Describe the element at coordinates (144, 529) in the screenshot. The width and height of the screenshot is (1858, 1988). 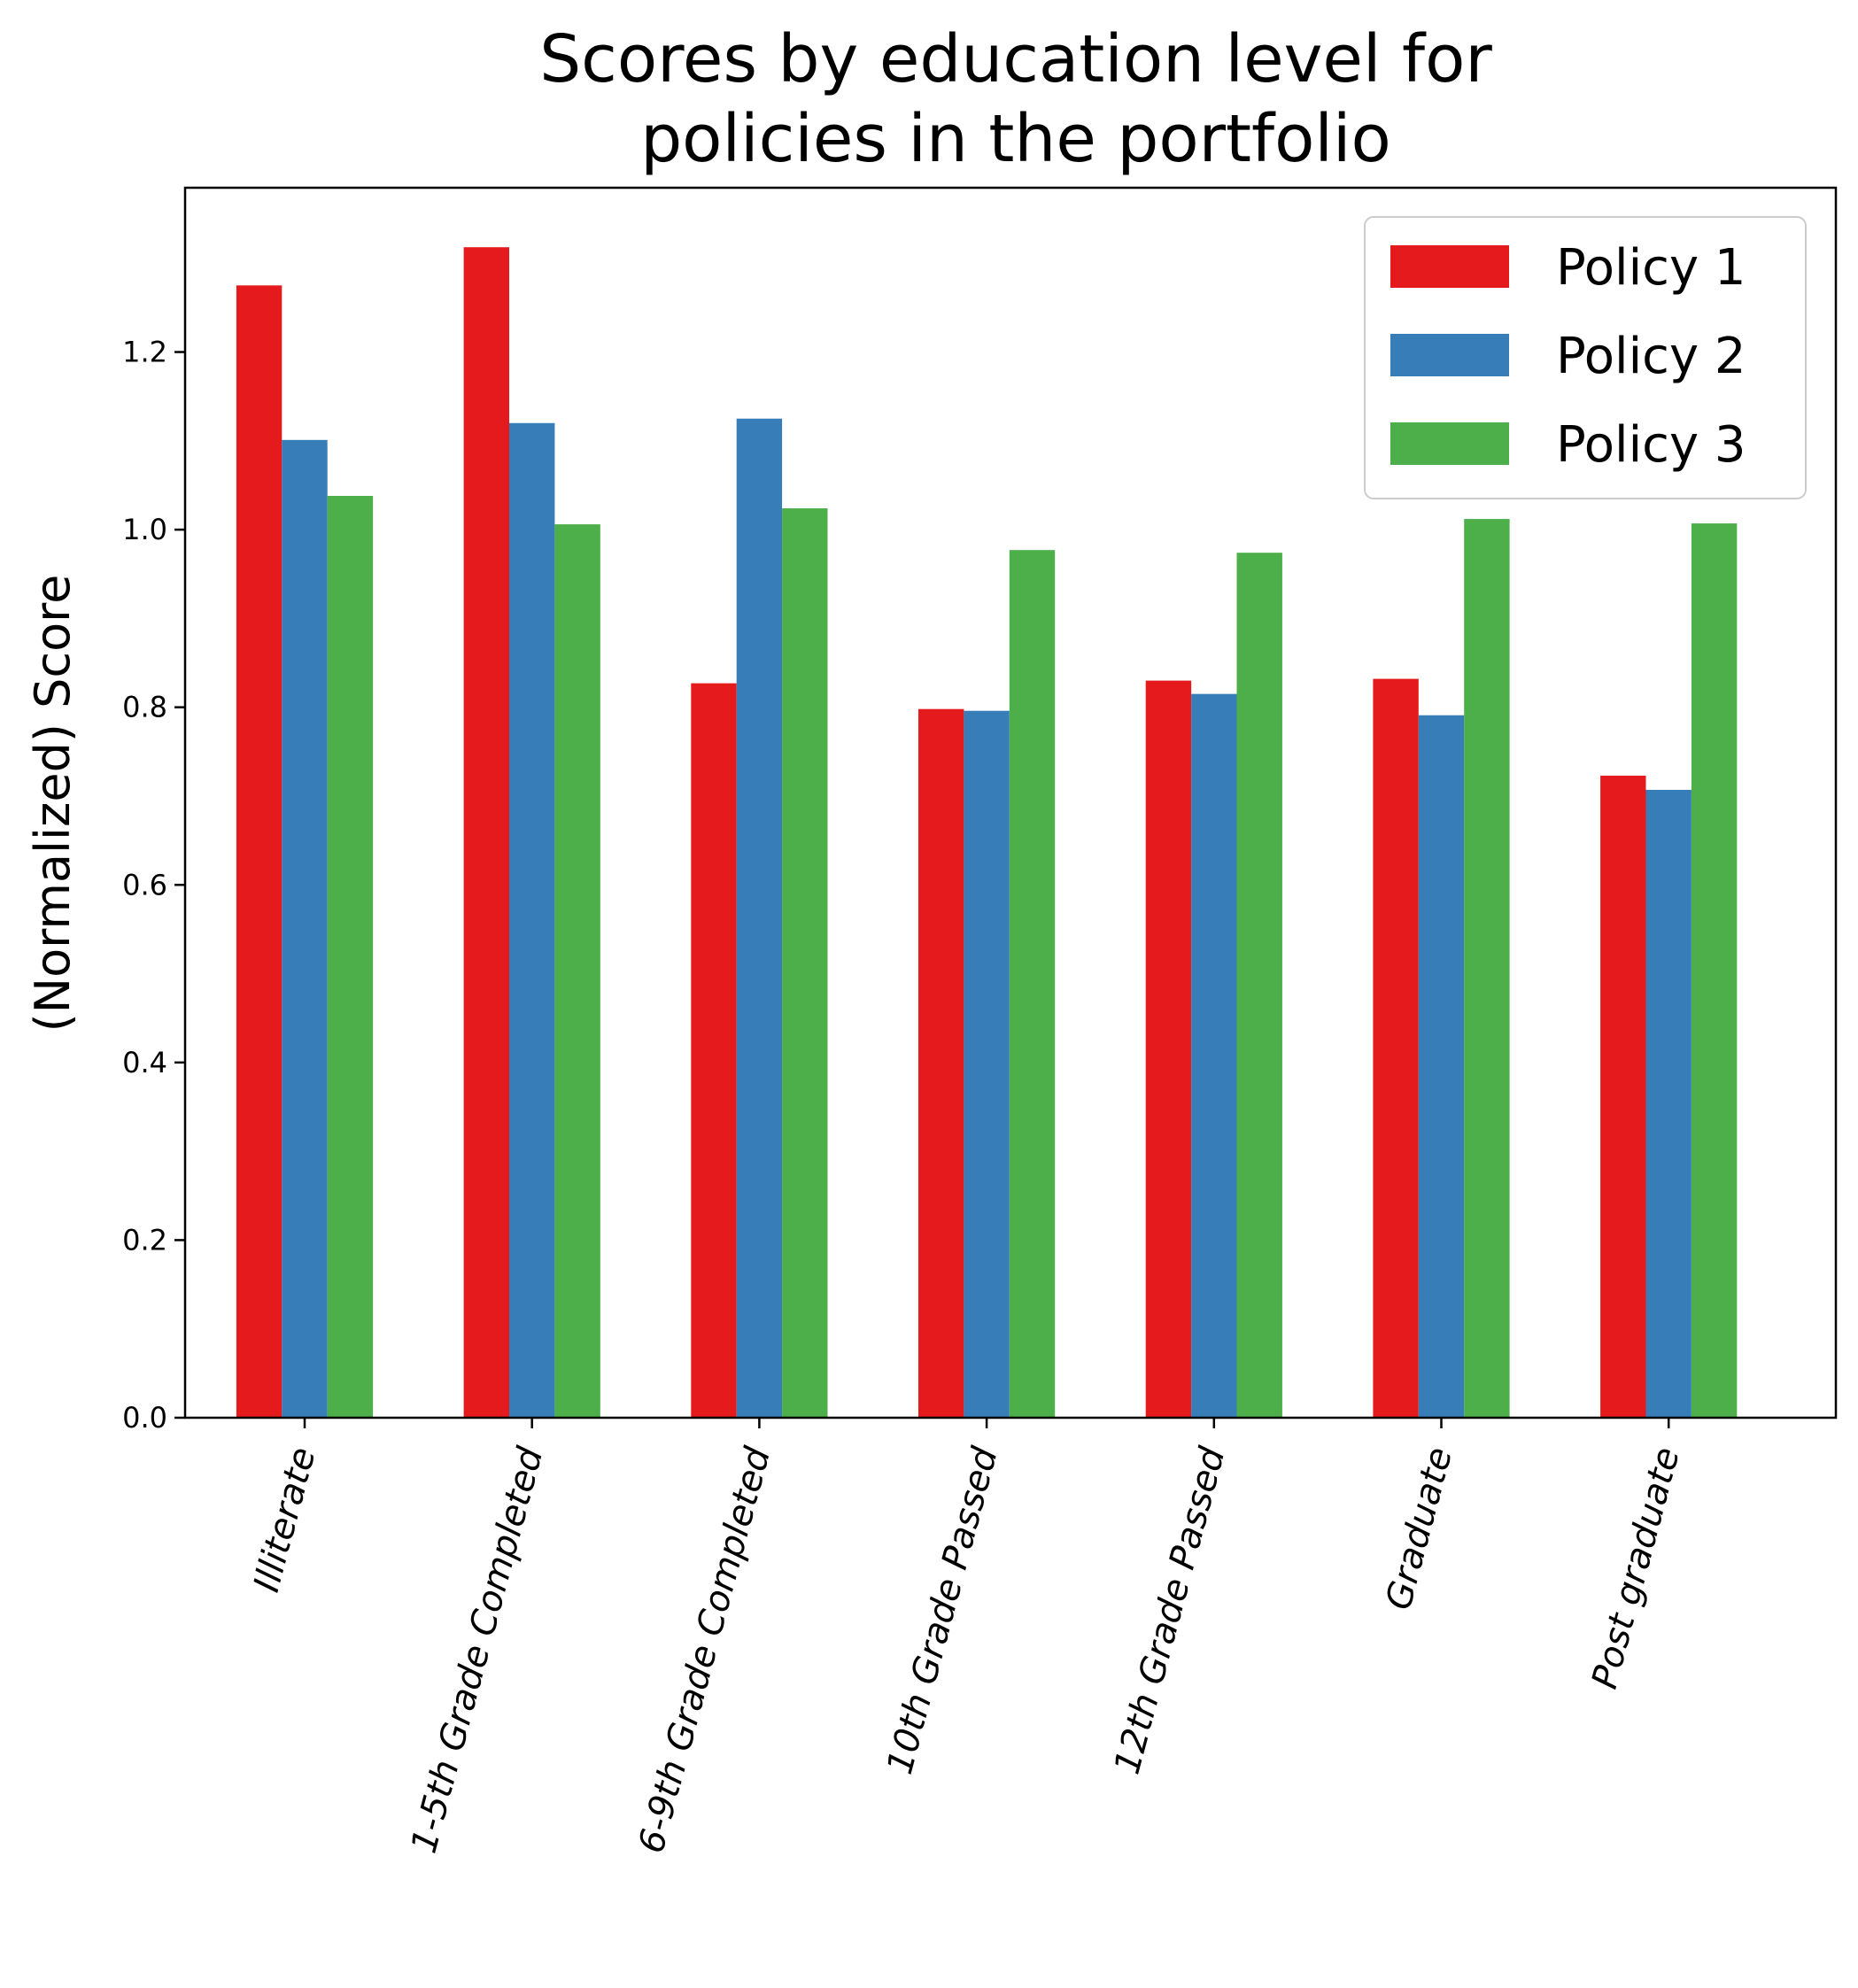
I see `y-tick-label: 1.0` at that location.